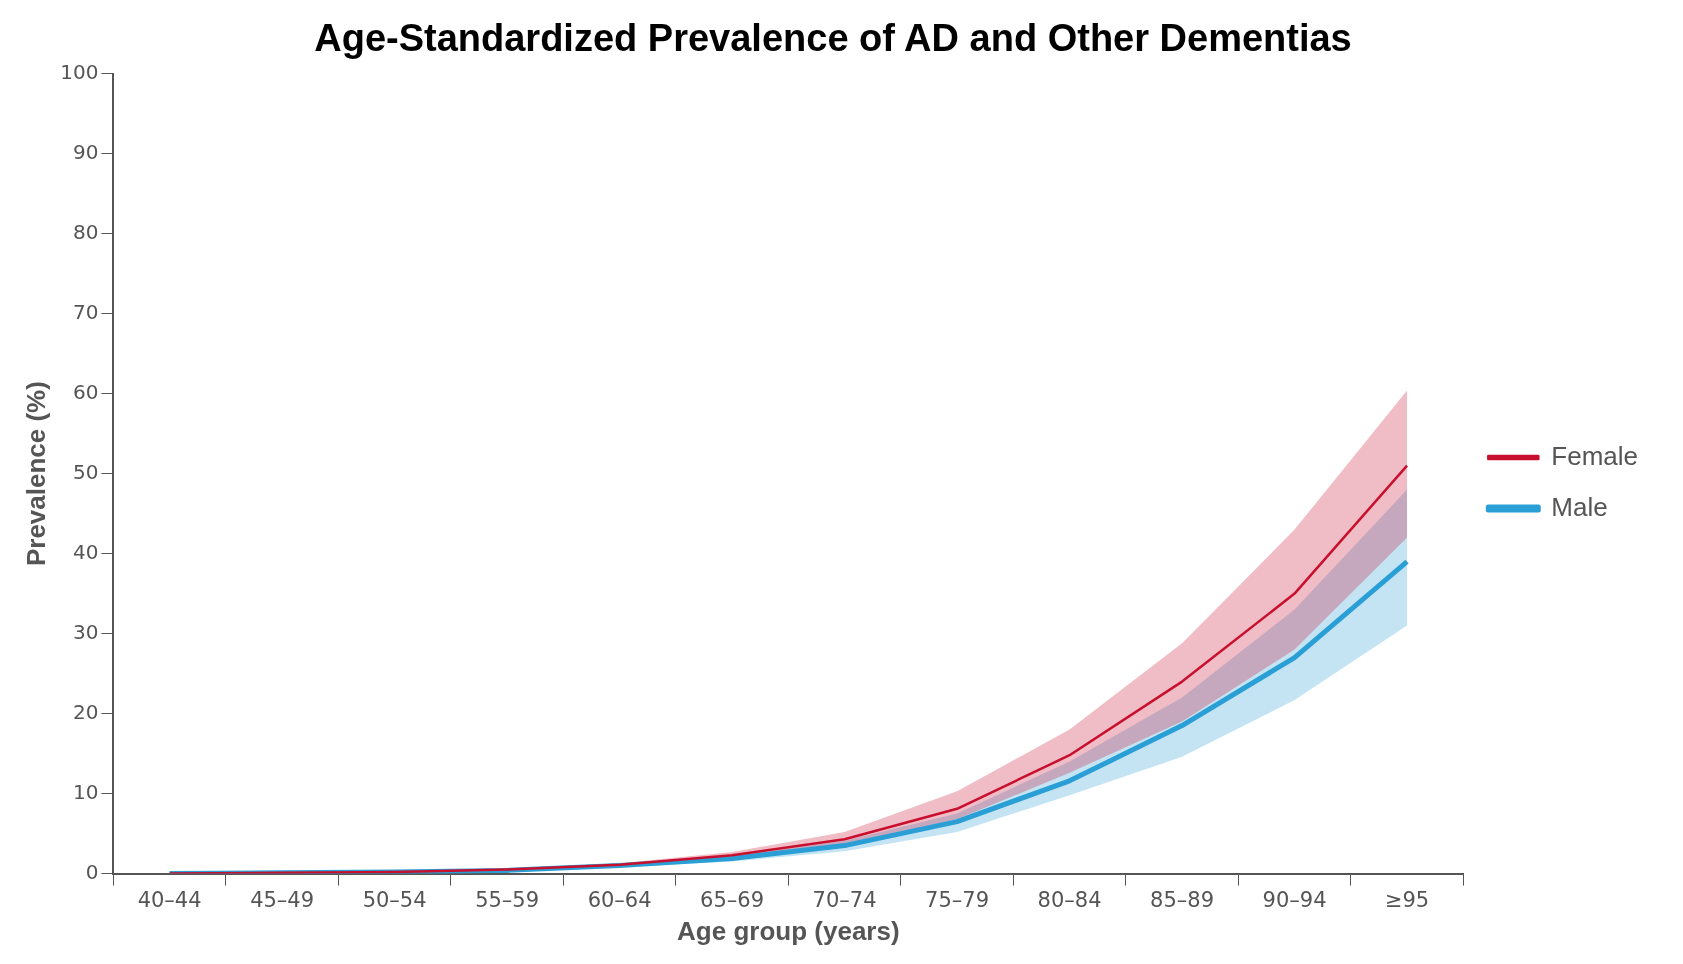  Describe the element at coordinates (85, 791) in the screenshot. I see `y-tick-label: 10` at that location.